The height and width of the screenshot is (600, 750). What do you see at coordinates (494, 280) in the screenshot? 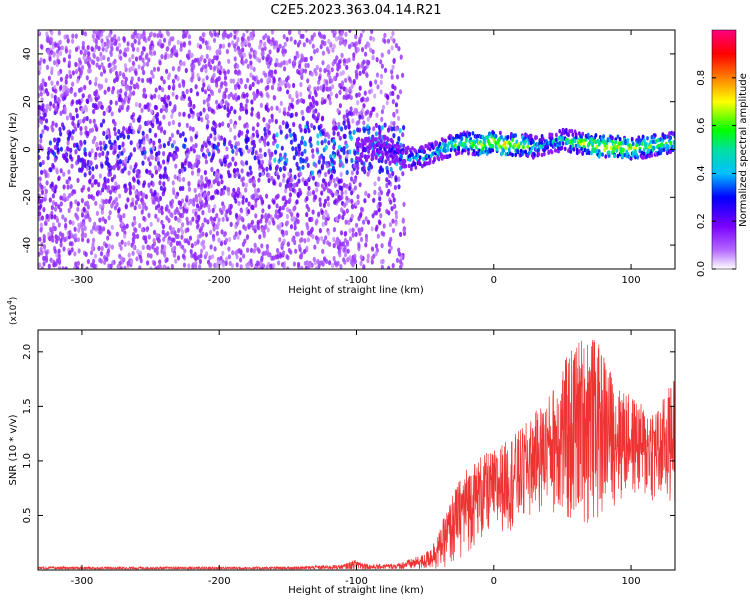
I see `x-tick-label: 0` at bounding box center [494, 280].